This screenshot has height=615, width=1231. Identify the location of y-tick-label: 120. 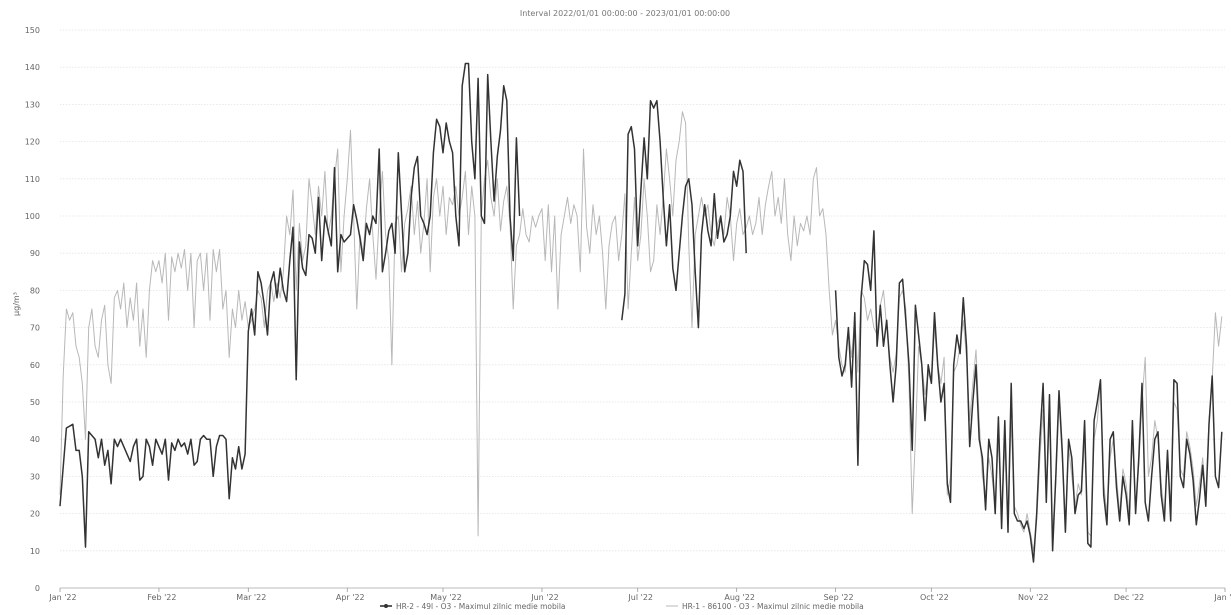
(32, 142).